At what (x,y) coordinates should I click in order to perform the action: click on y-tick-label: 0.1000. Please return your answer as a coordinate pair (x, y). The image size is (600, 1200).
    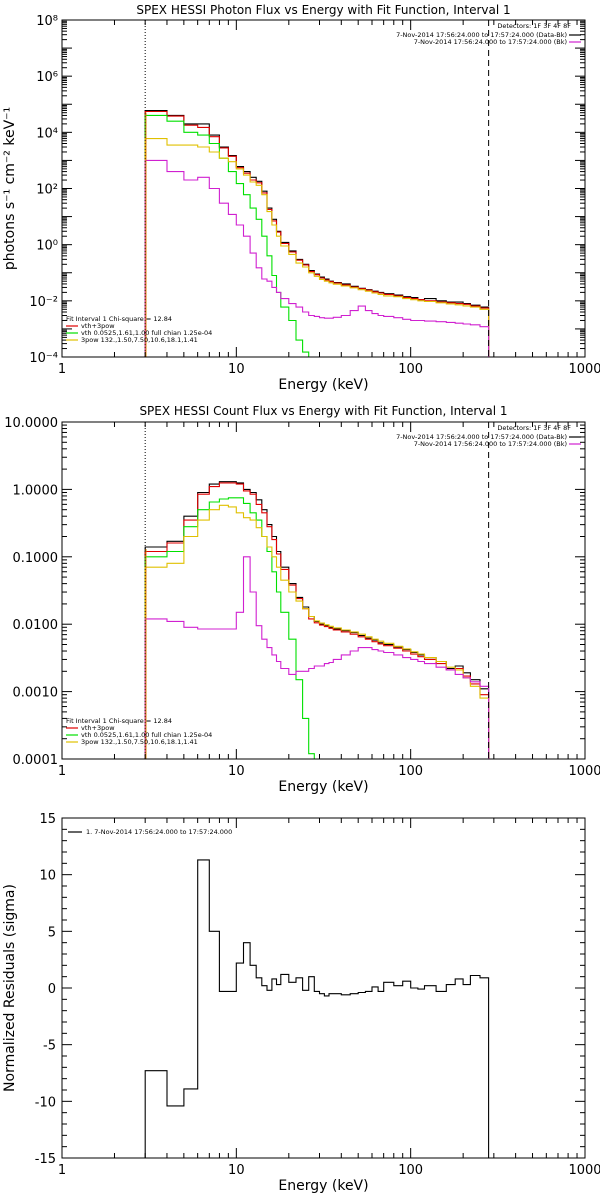
    Looking at the image, I should click on (36, 558).